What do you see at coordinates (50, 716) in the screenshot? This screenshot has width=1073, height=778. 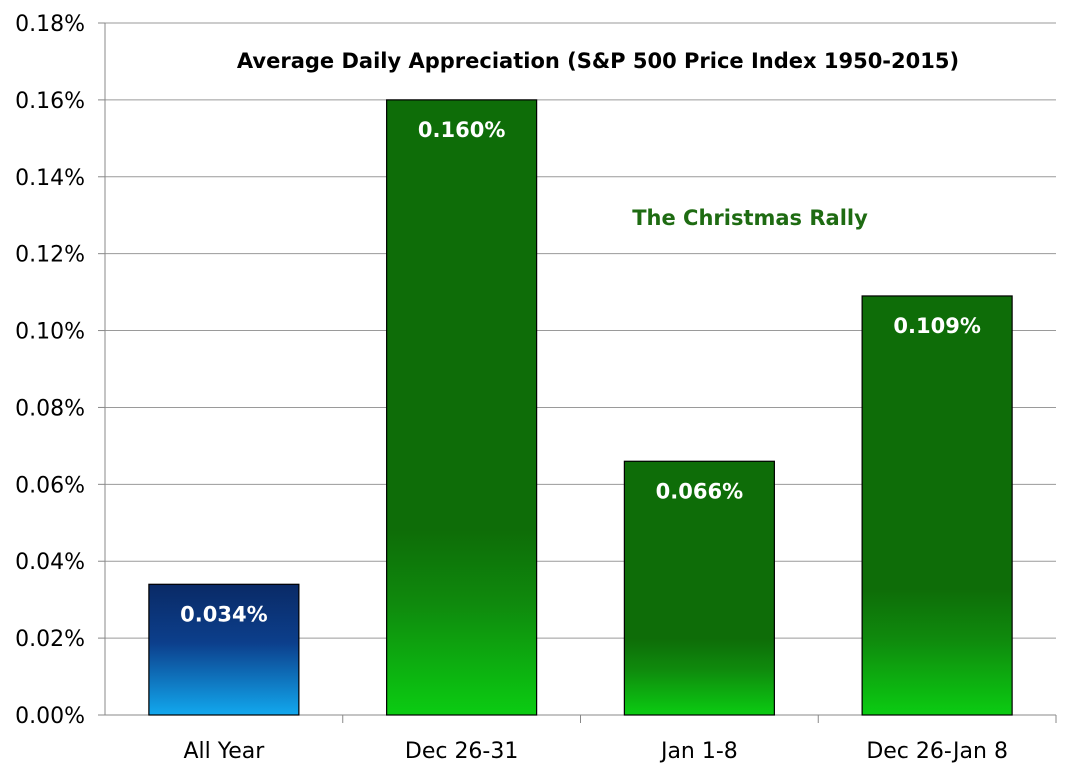 I see `y-tick-label: 0.00%` at bounding box center [50, 716].